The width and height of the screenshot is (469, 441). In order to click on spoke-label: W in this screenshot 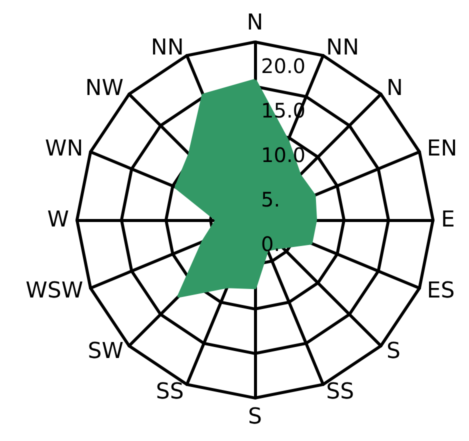, I will do `click(58, 220)`.